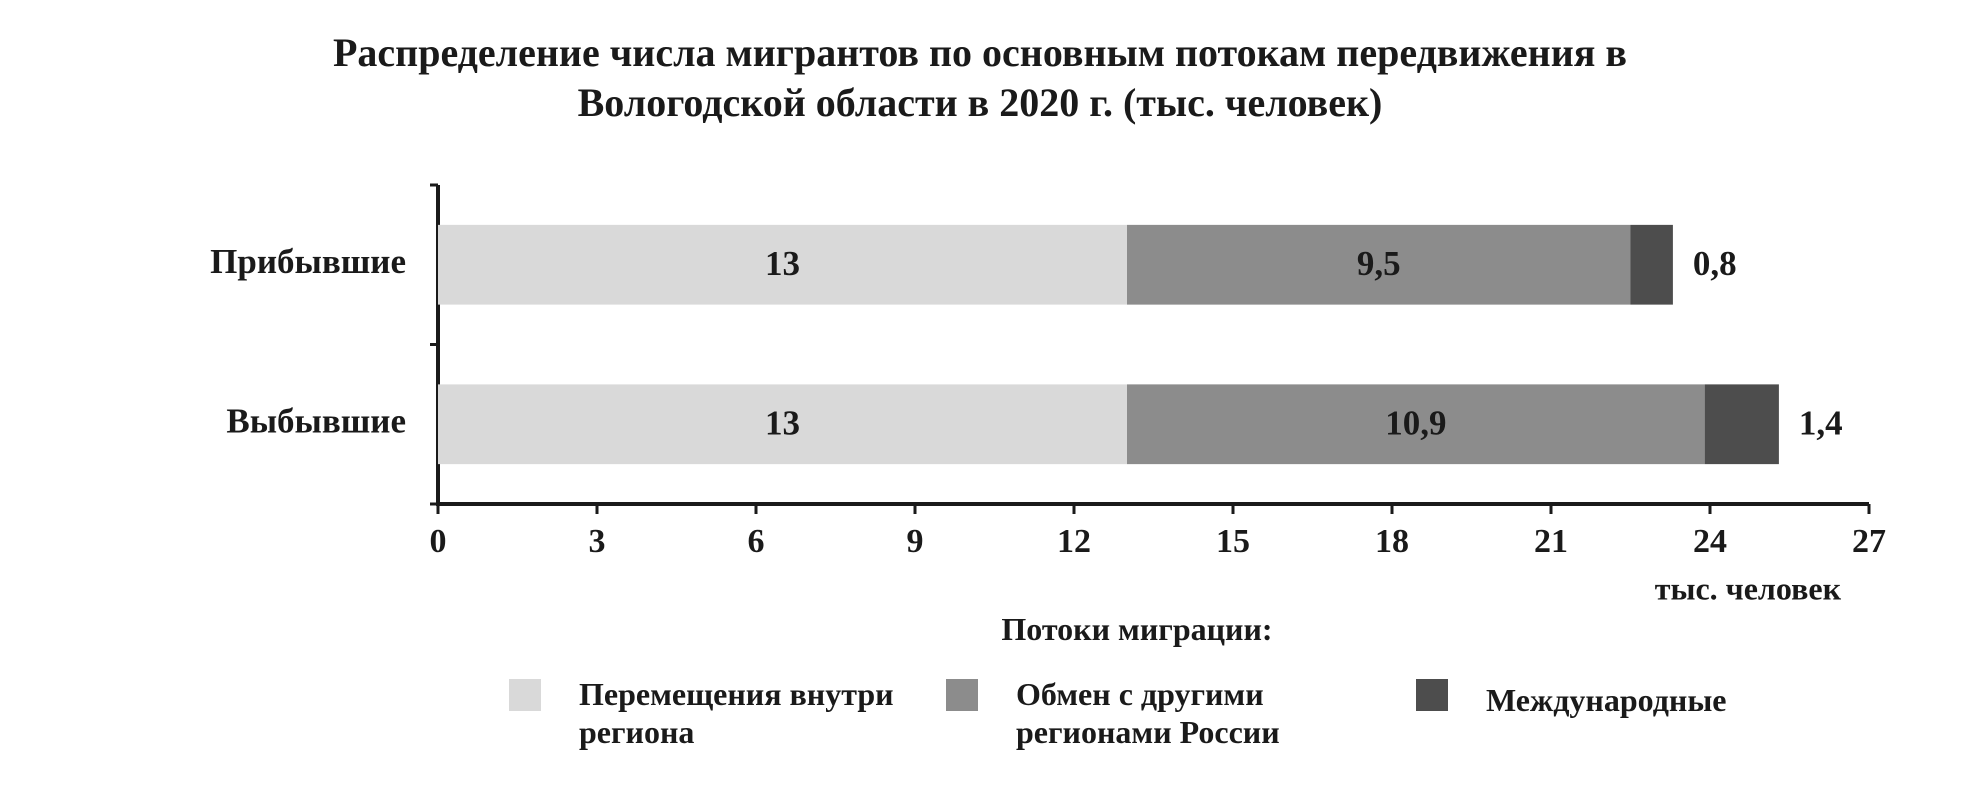  Describe the element at coordinates (1551, 541) in the screenshot. I see `x-tick-label: 21` at that location.